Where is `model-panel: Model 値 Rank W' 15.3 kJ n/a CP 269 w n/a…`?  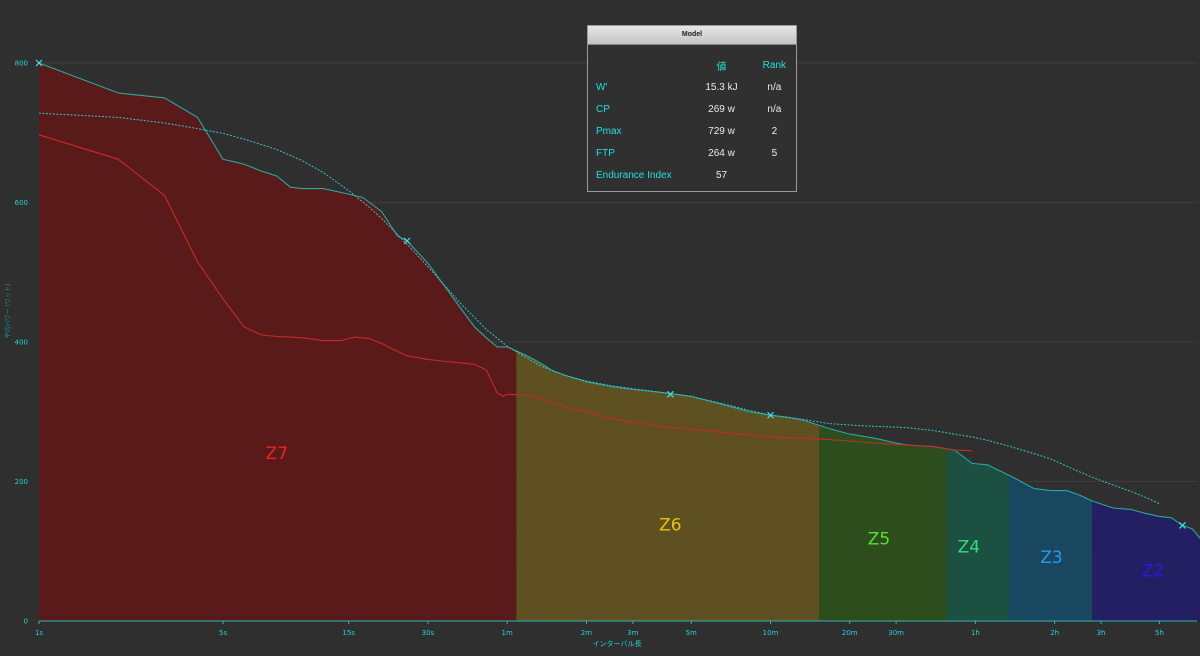 model-panel: Model 値 Rank W' 15.3 kJ n/a CP 269 w n/a… is located at coordinates (692, 108).